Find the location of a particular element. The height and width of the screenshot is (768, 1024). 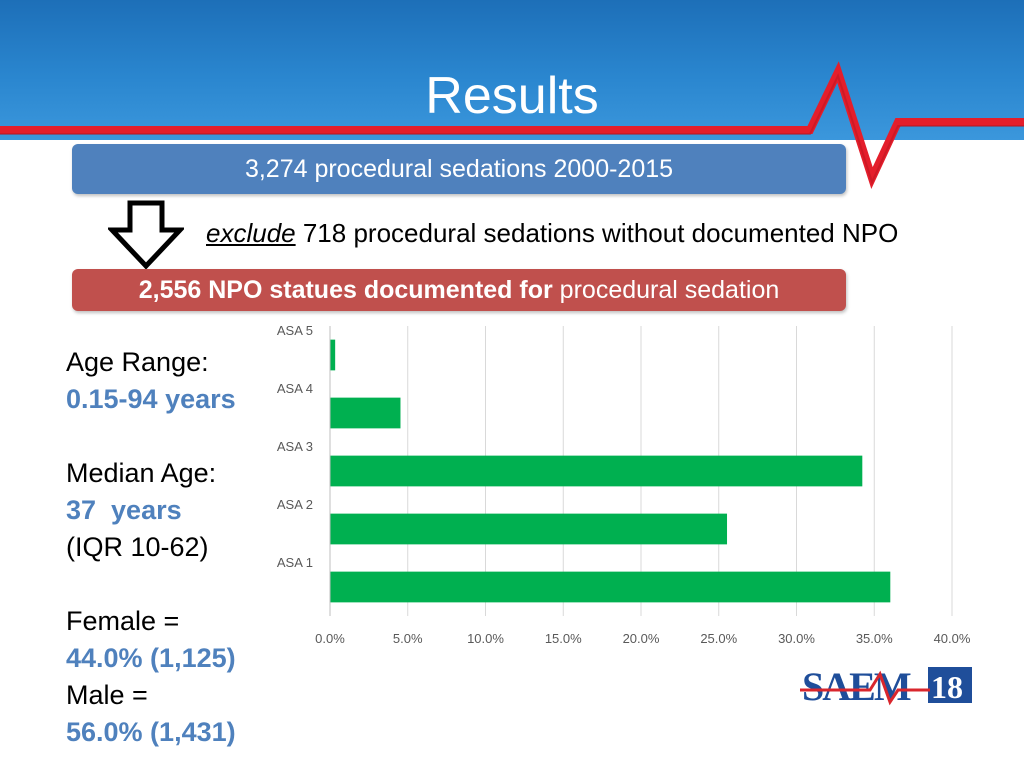

median-age-value: 37 years is located at coordinates (124, 510).